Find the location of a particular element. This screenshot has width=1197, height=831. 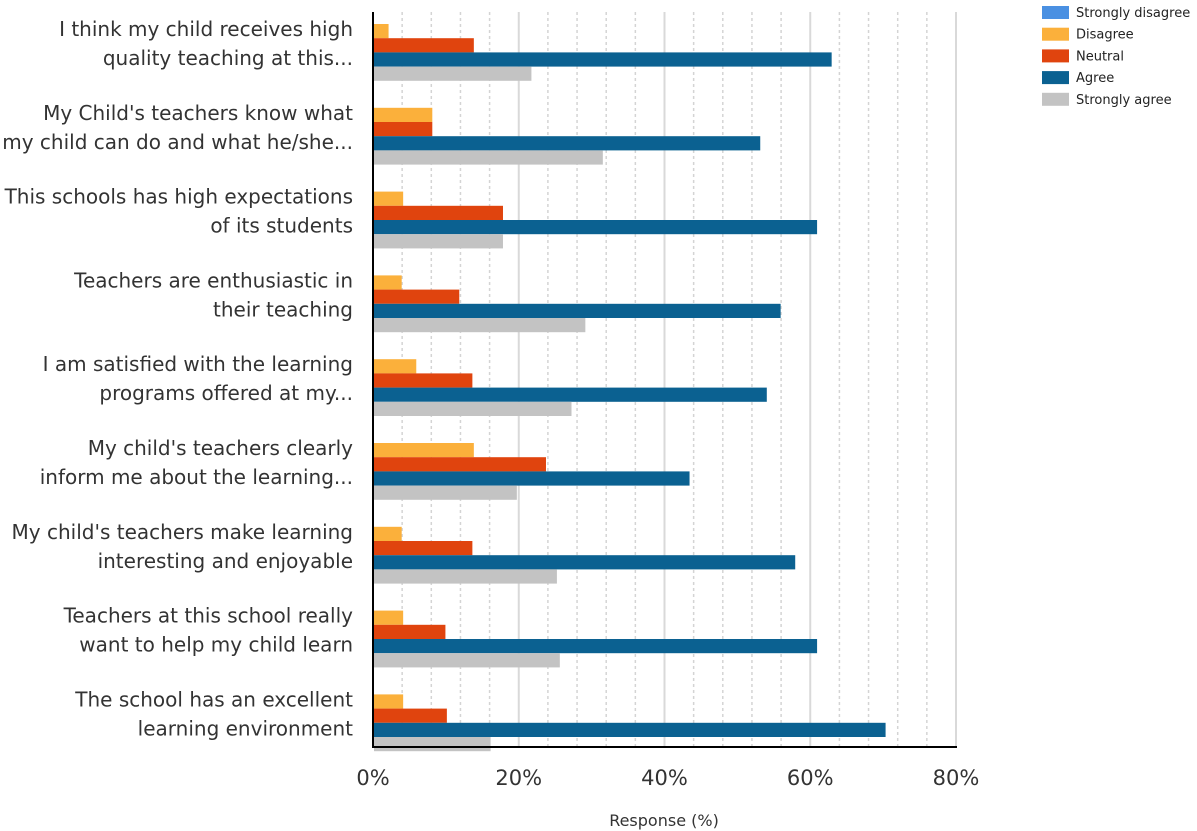

x-tick-label: 0% is located at coordinates (372, 778).